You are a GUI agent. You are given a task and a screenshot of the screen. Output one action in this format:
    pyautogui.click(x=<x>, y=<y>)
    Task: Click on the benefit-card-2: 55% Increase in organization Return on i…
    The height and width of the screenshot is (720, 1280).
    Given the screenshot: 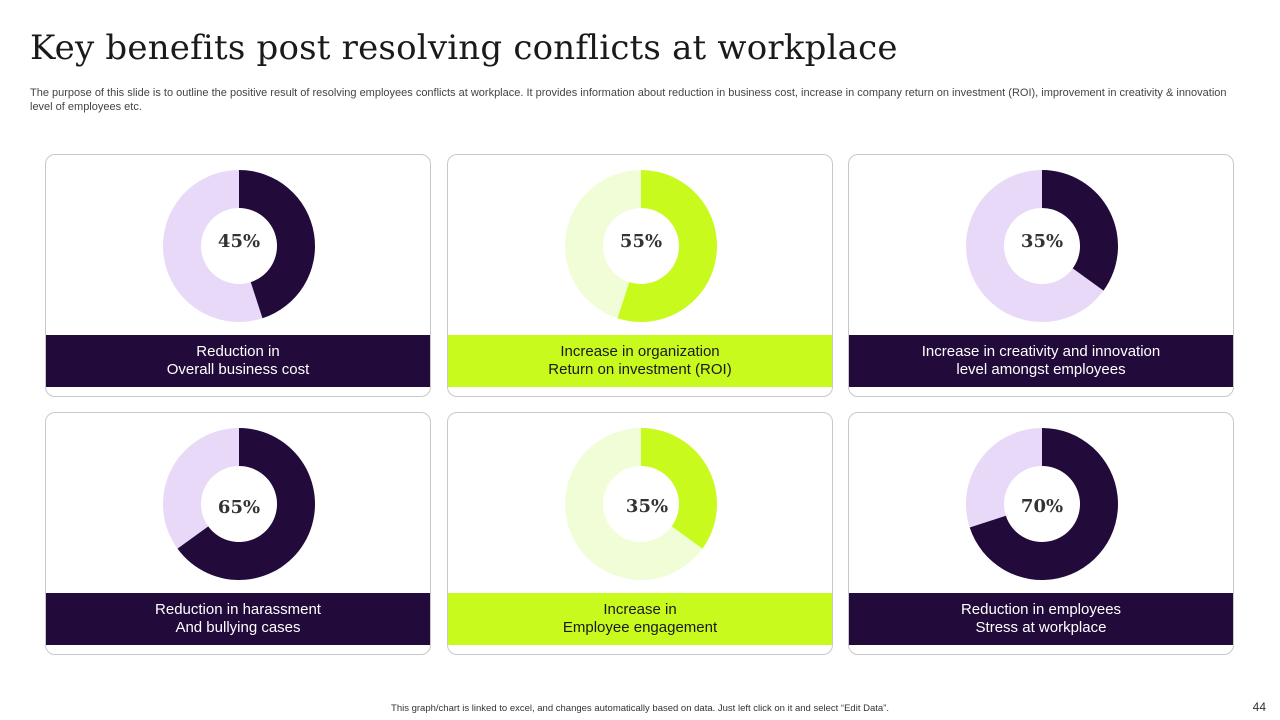 What is the action you would take?
    pyautogui.click(x=640, y=275)
    